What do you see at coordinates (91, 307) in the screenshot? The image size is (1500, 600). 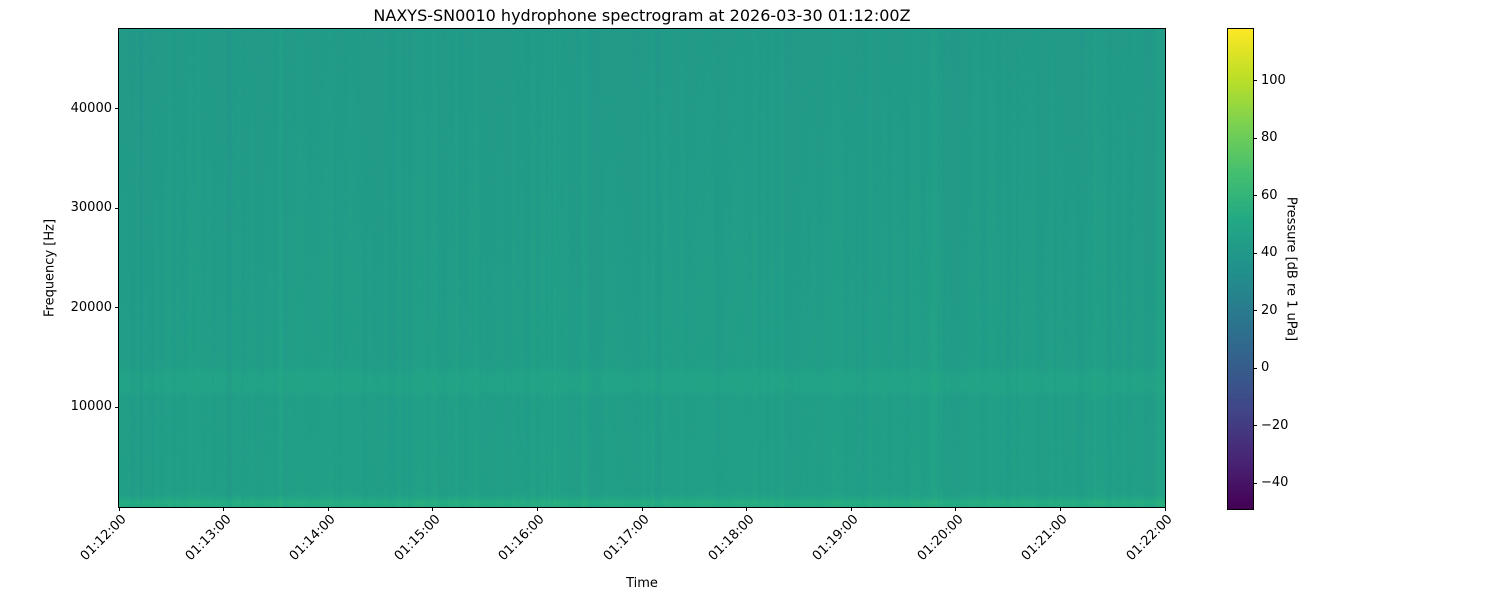 I see `y-tick-label: 20000` at bounding box center [91, 307].